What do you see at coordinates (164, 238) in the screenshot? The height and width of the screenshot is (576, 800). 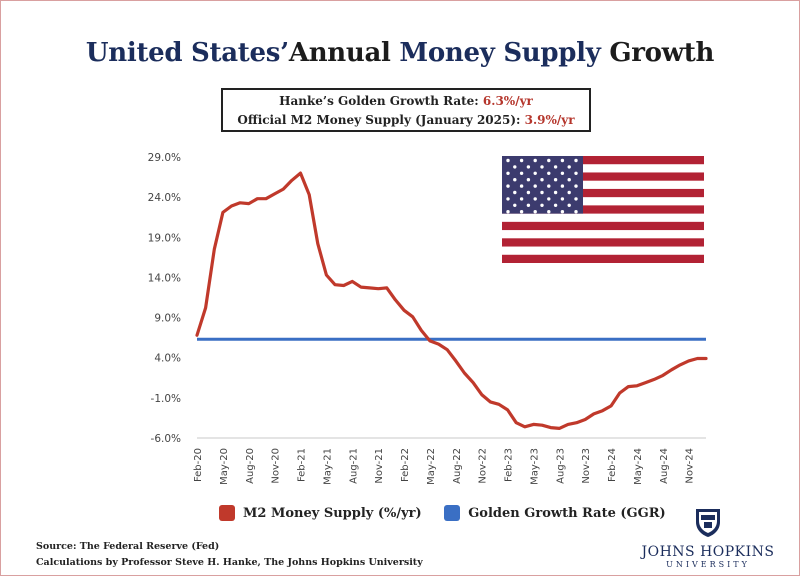 I see `y-tick-label: 19.0%` at bounding box center [164, 238].